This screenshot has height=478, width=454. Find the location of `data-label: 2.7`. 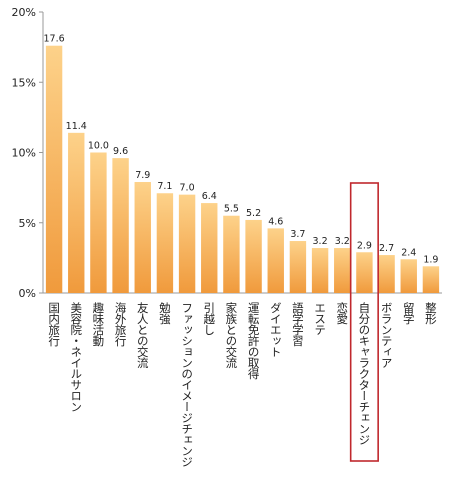

data-label: 2.7 is located at coordinates (386, 248).